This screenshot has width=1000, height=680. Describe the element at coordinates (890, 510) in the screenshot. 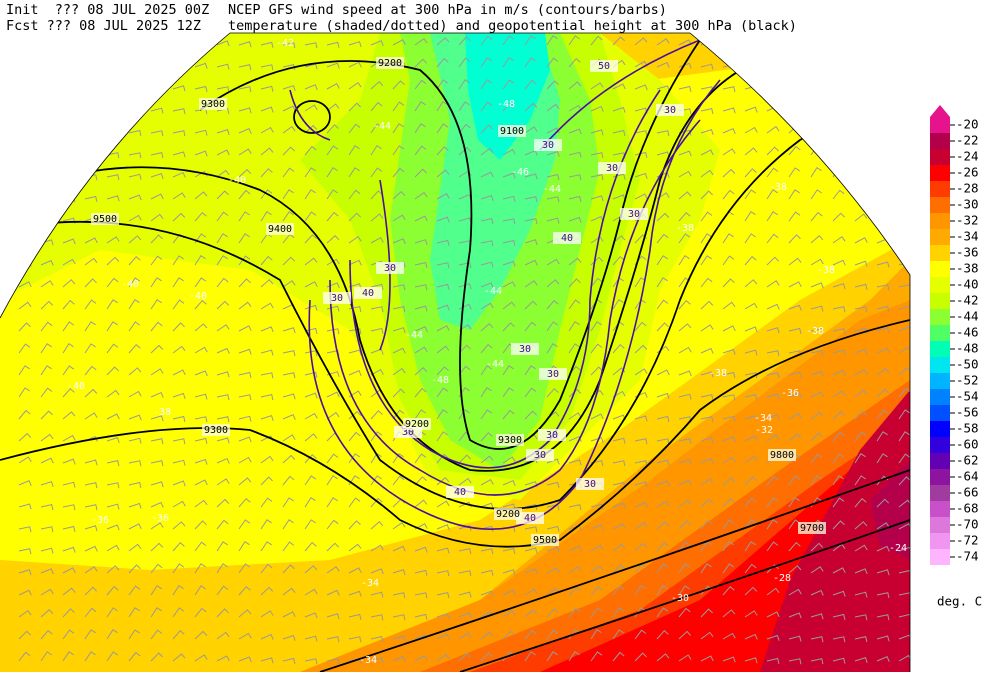

I see `shade` at that location.